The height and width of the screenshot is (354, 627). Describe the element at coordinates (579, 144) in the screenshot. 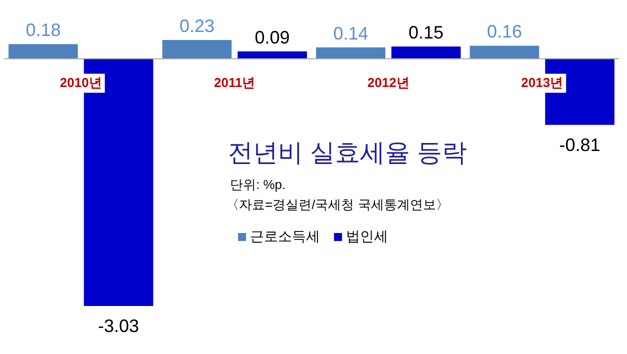

I see `data-label: -0.81` at that location.